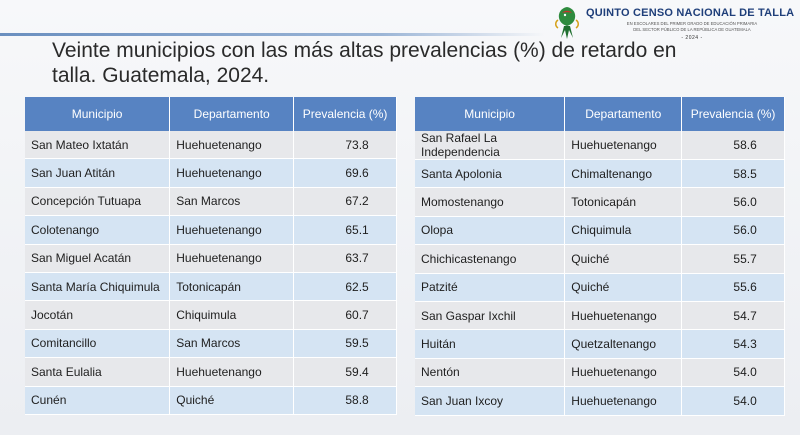 The width and height of the screenshot is (800, 435). I want to click on table-row: San Juan Ixcoy Huehuetenango 54.0, so click(600, 401).